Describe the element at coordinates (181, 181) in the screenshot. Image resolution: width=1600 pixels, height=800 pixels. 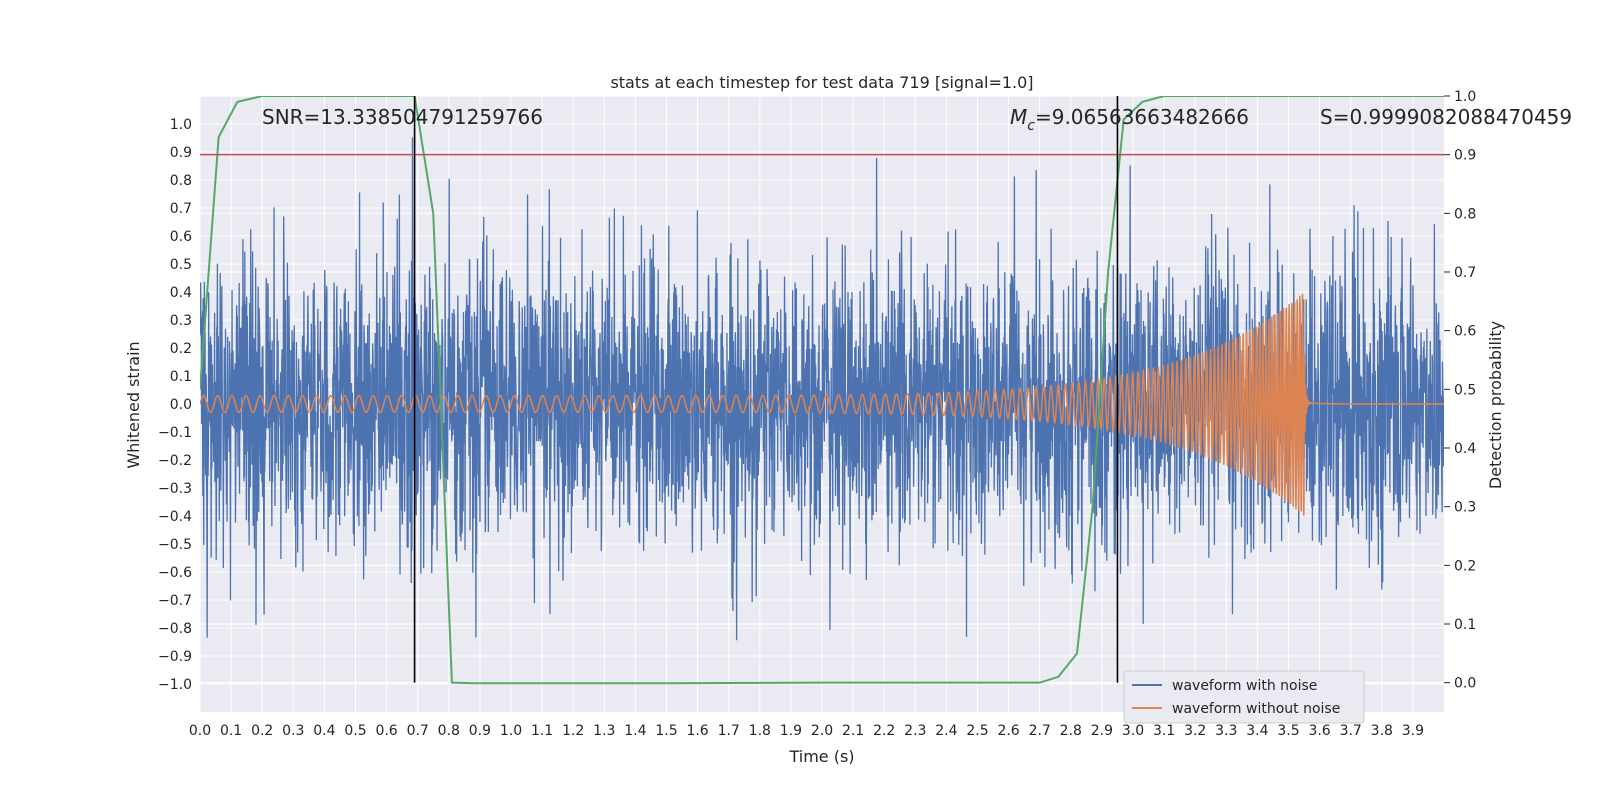
I see `y-tick-label: 0.8` at that location.